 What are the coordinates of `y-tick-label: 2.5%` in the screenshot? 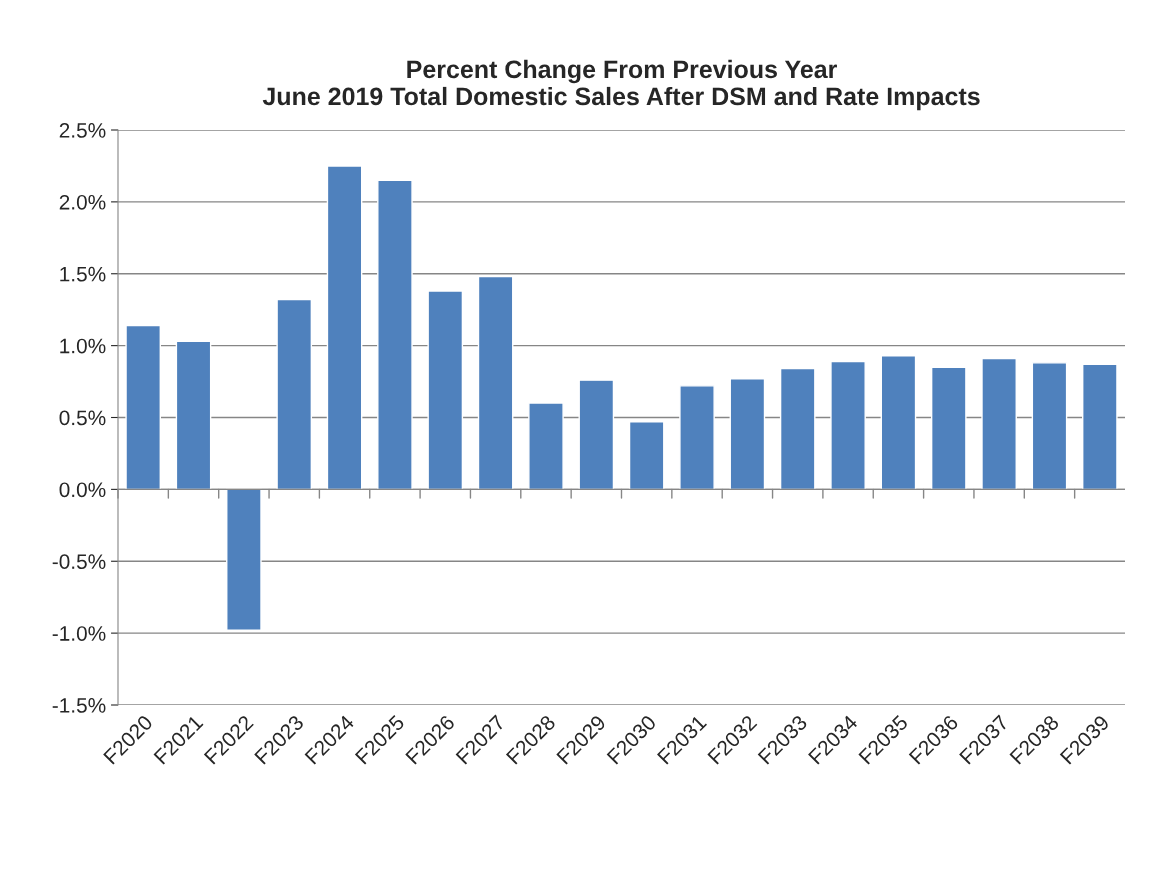 It's located at (82, 130).